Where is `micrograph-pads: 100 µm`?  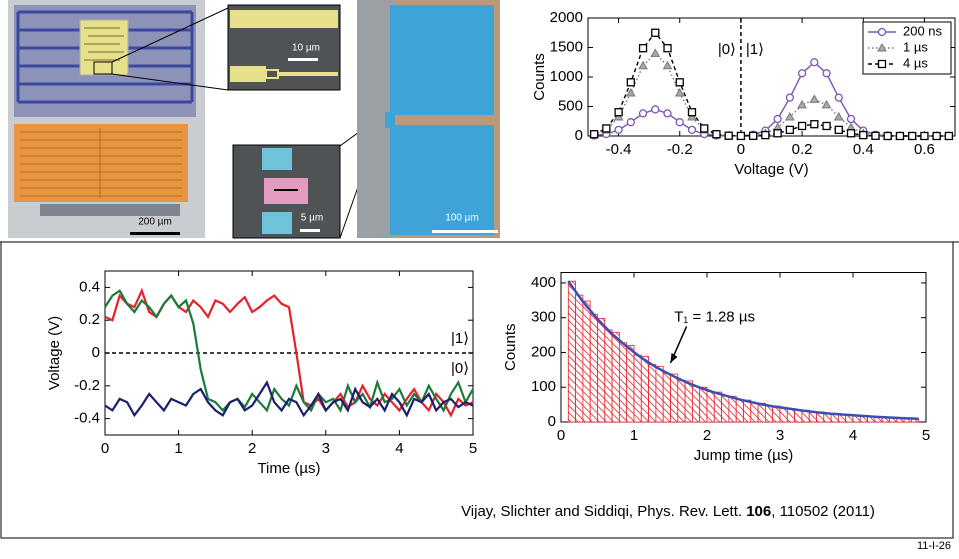 micrograph-pads: 100 µm is located at coordinates (428, 119).